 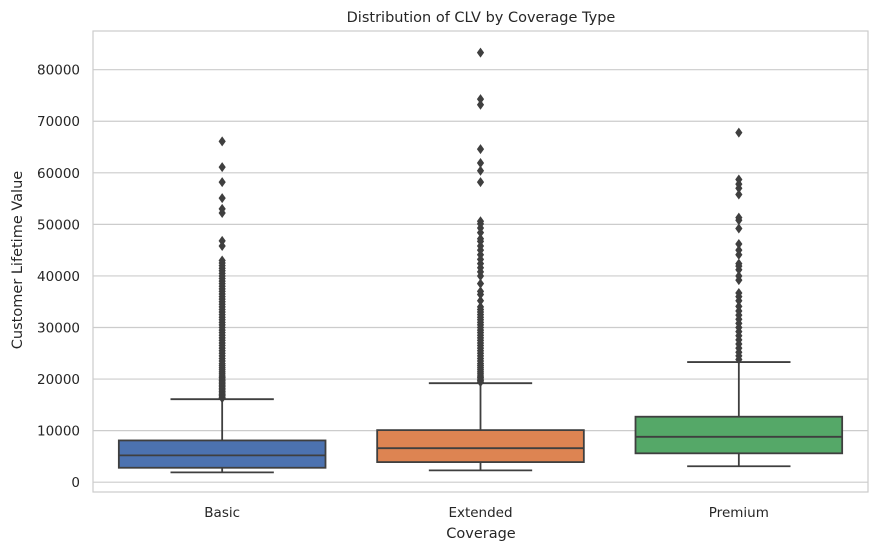 What do you see at coordinates (58, 380) in the screenshot?
I see `y-tick-label: 20000` at bounding box center [58, 380].